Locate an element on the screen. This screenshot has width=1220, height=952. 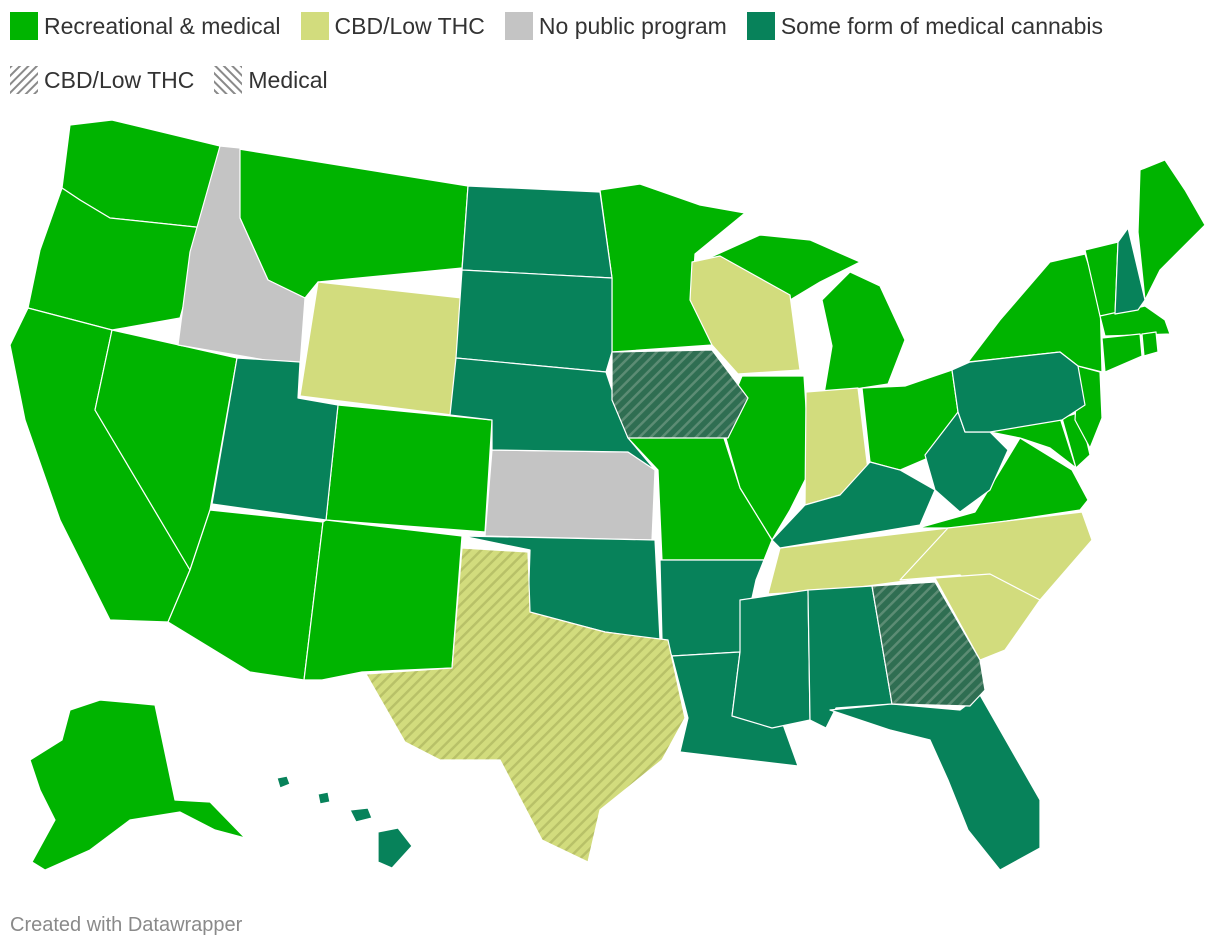
state-georgia is located at coordinates (928, 644).